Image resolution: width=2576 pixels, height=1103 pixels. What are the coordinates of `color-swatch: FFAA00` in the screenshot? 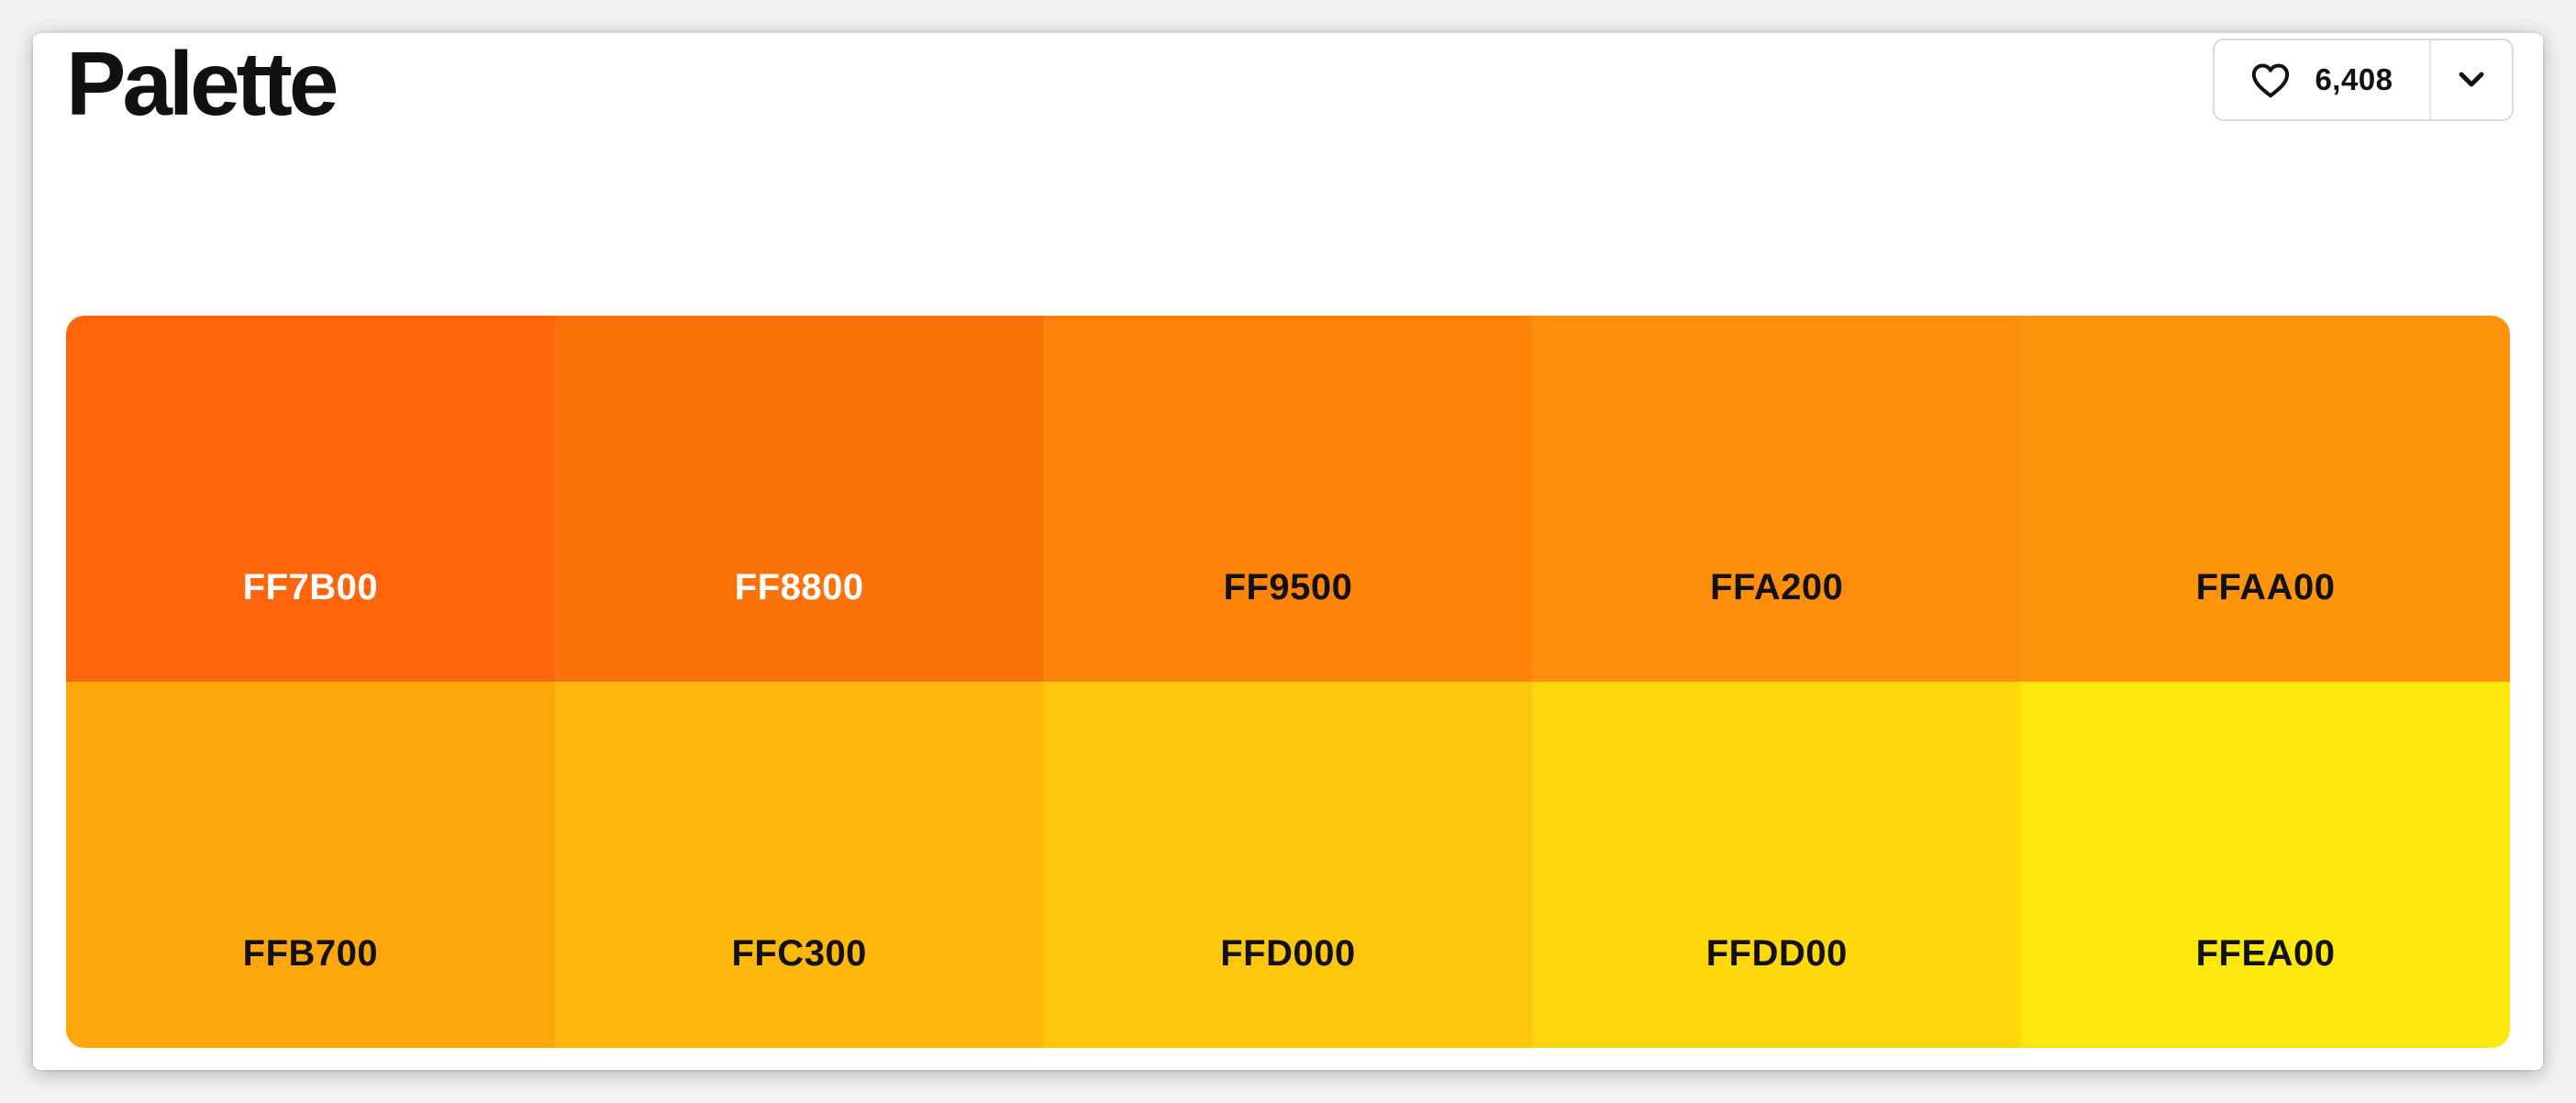 It's located at (2265, 499).